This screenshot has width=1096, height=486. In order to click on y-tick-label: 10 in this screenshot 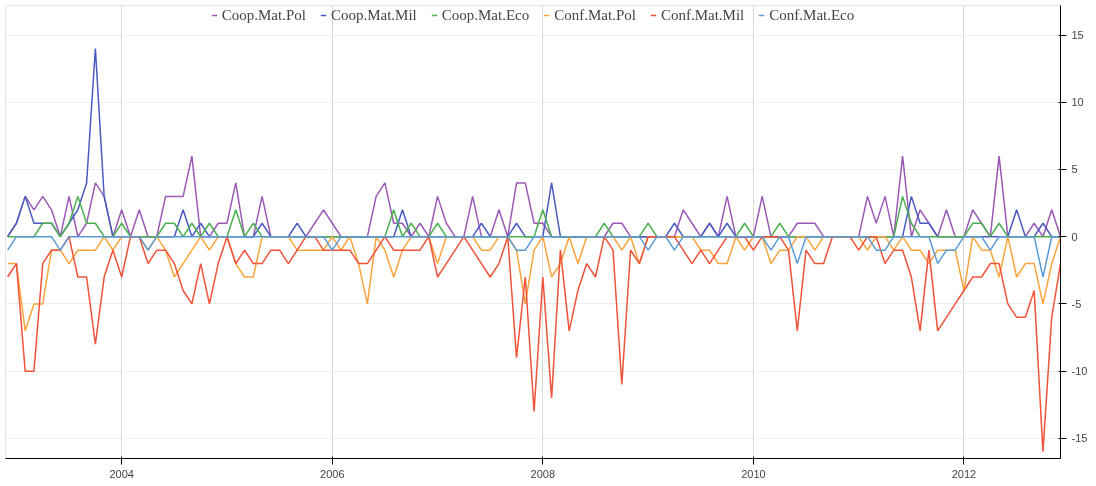, I will do `click(1077, 102)`.